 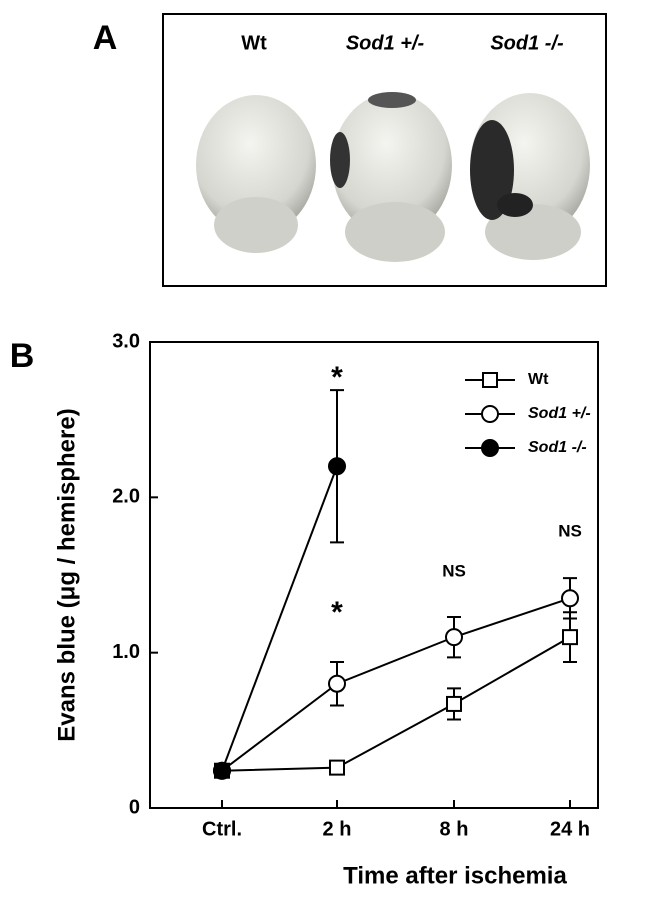 What do you see at coordinates (126, 652) in the screenshot?
I see `y-tick-label: 1.0` at bounding box center [126, 652].